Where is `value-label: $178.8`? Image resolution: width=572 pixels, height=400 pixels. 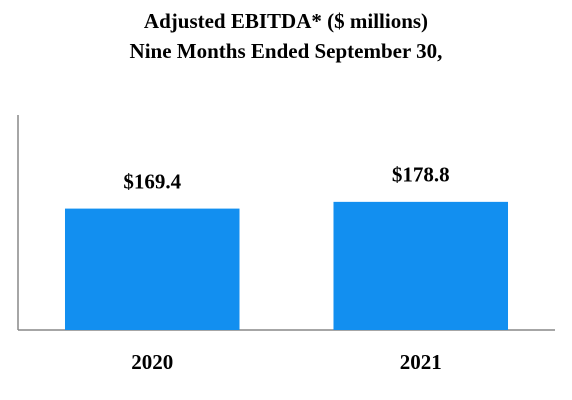 value-label: $178.8 is located at coordinates (421, 175).